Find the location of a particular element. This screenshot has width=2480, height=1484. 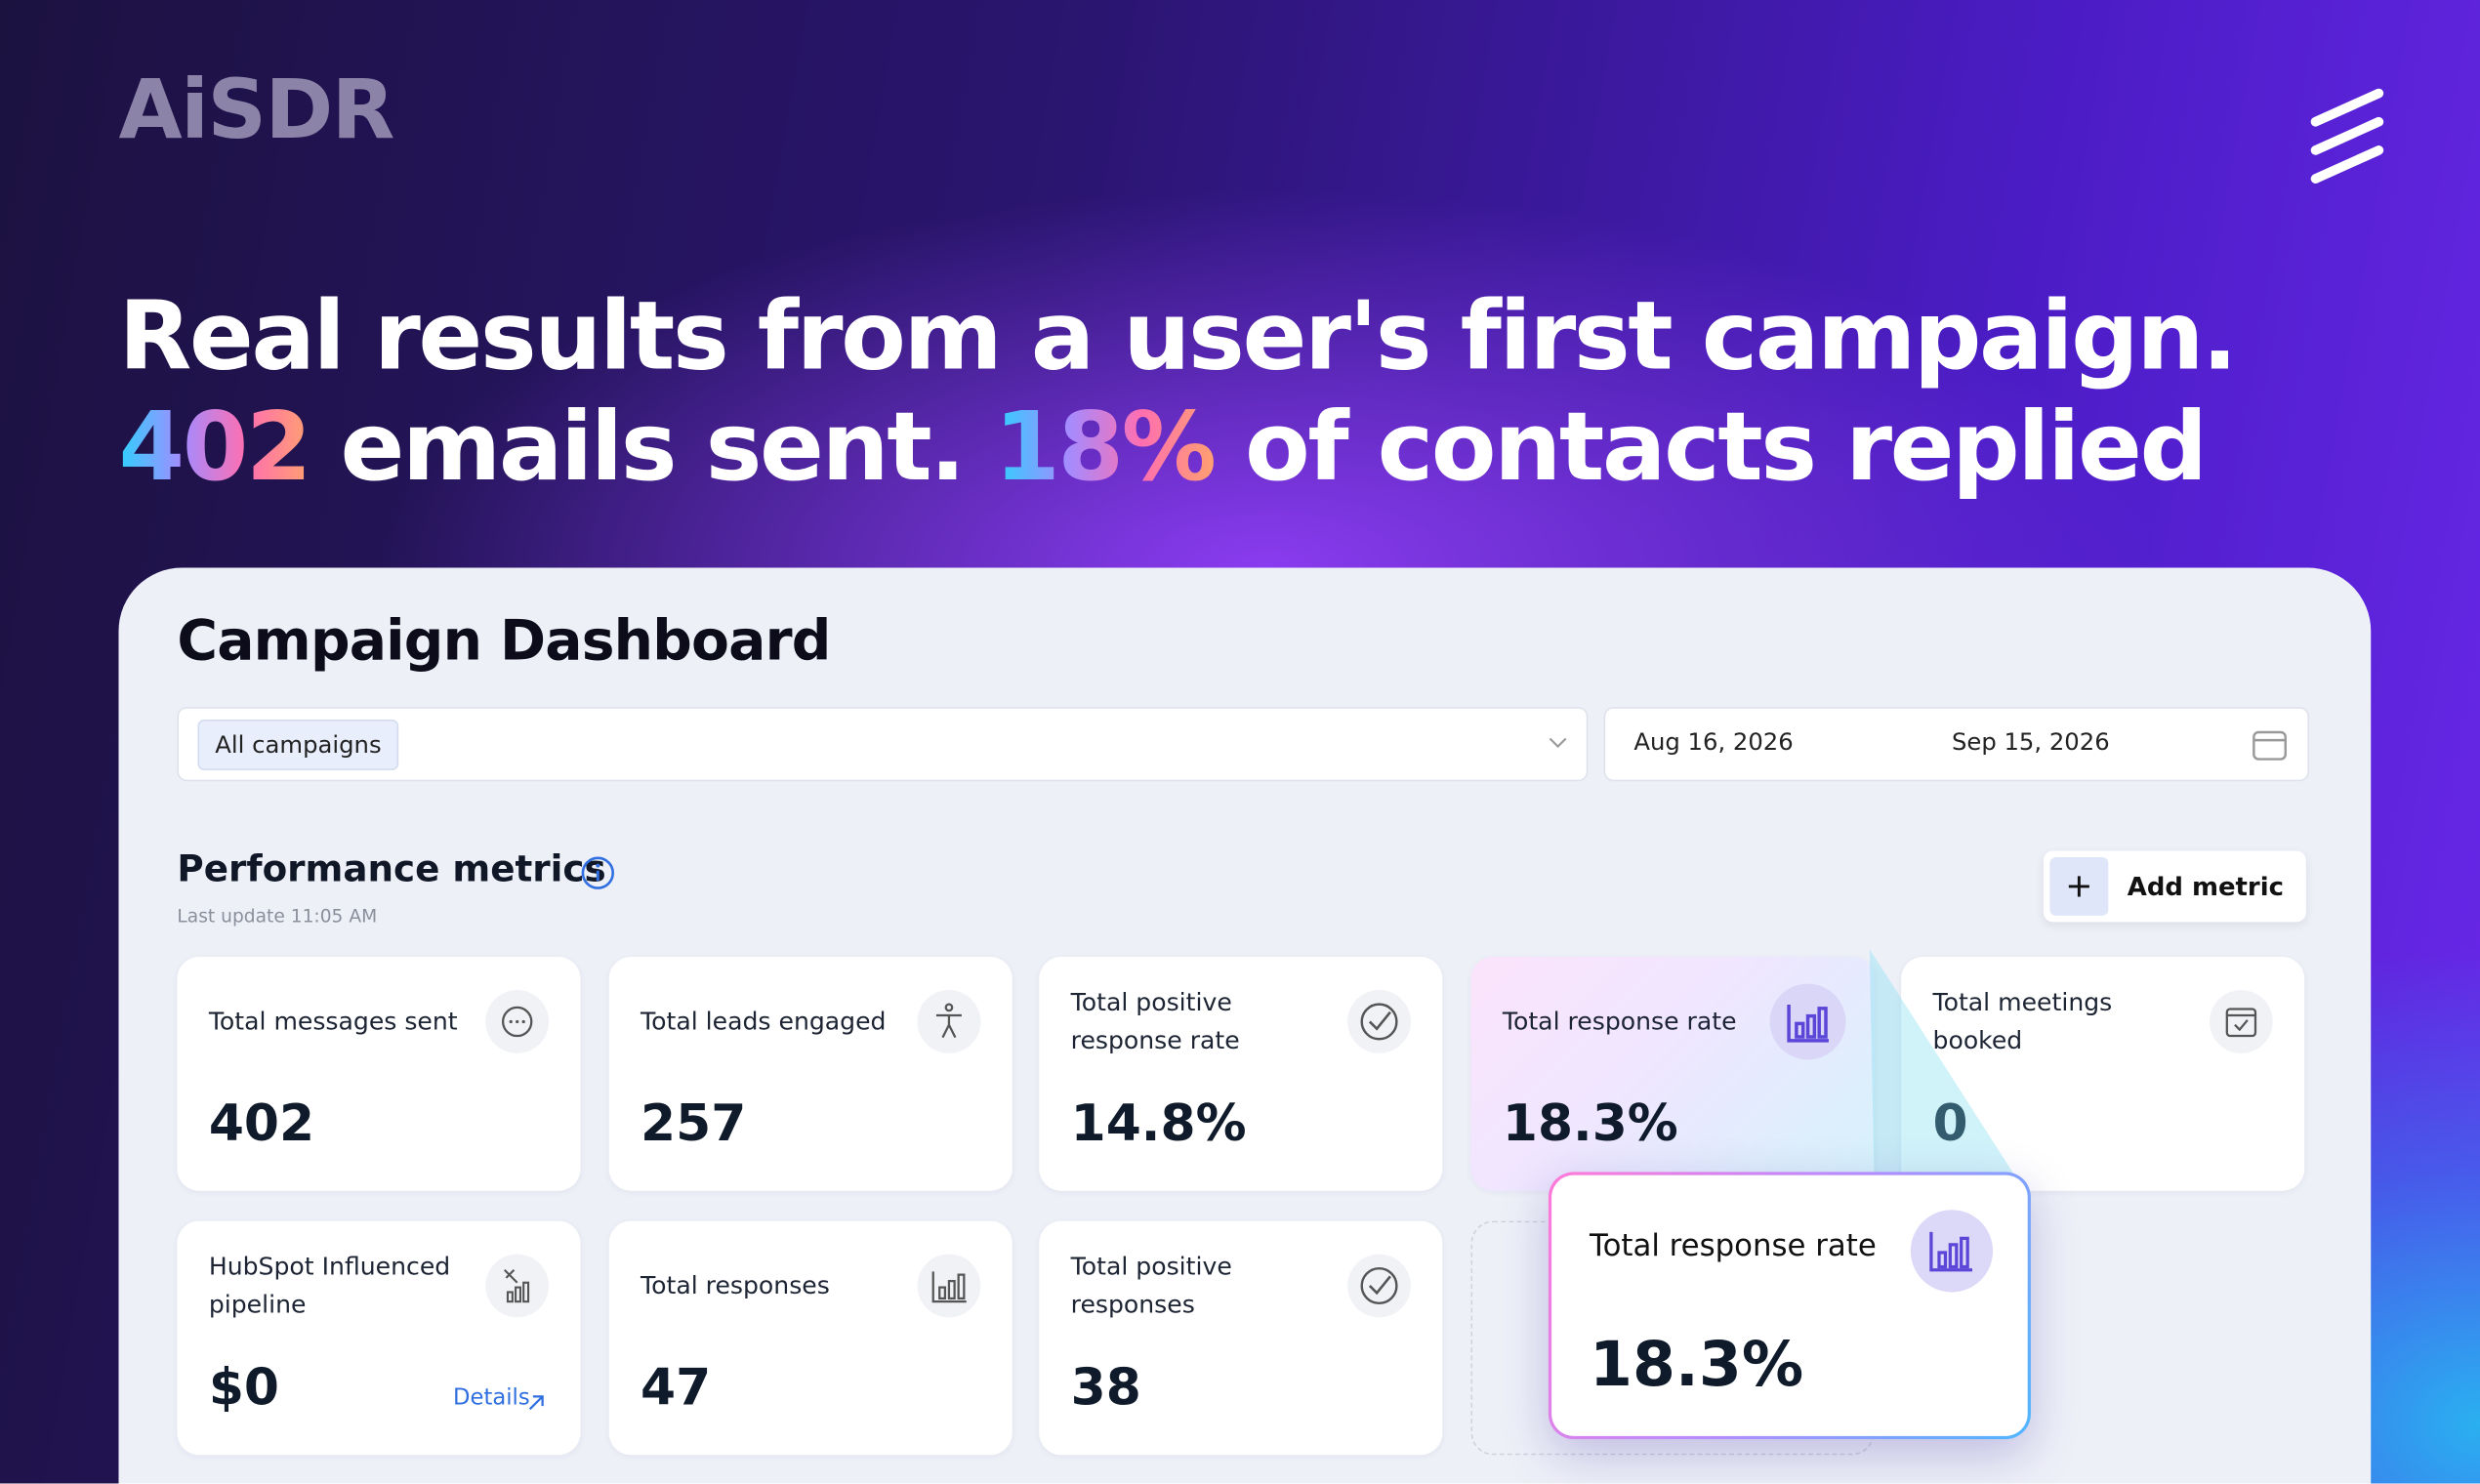

popup-card: Total response rate 18.3% is located at coordinates (1790, 1306).